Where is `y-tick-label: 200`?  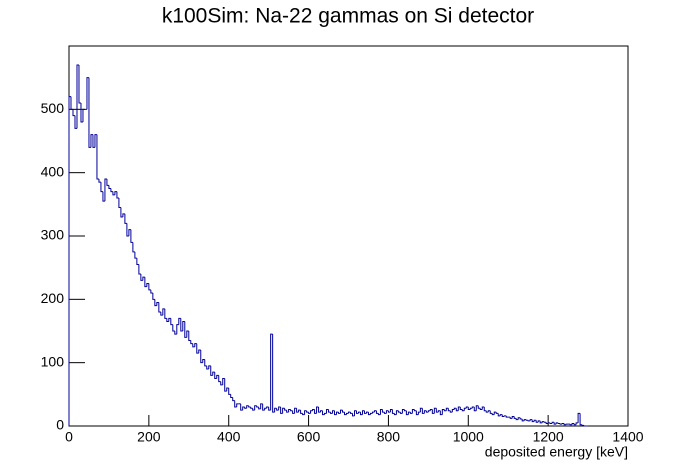 y-tick-label: 200 is located at coordinates (53, 298).